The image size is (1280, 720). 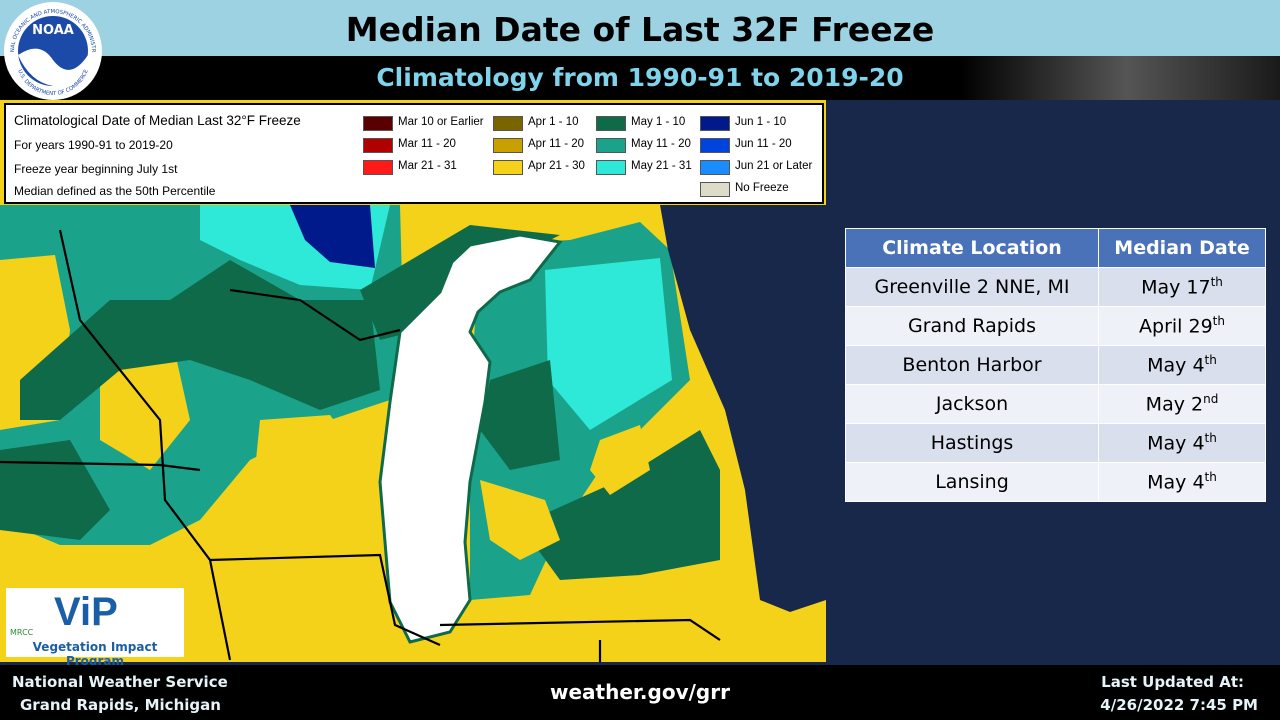 I want to click on header-band, so click(x=640, y=28).